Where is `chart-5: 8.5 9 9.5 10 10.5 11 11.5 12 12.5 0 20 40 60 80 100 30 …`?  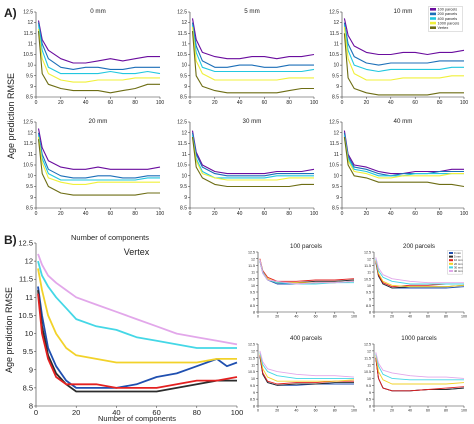
chart-5: 8.5 9 9.5 10 10.5 11 11.5 12 12.5 0 20 40 60 80 100 30 … is located at coordinates (247, 167).